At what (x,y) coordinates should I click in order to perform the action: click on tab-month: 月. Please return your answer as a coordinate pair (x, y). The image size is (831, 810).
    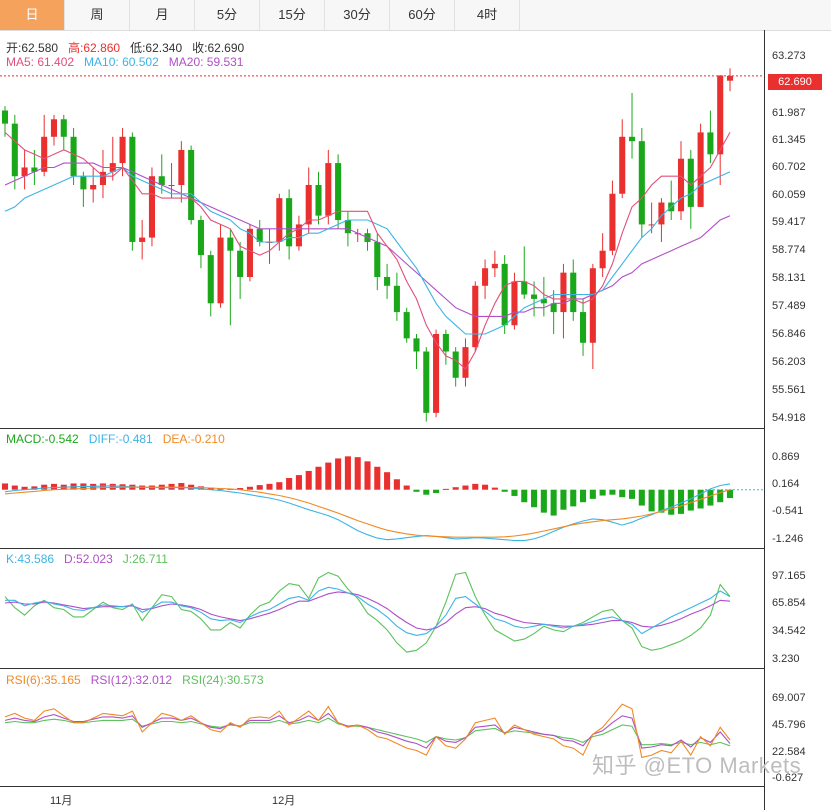
    Looking at the image, I should click on (162, 15).